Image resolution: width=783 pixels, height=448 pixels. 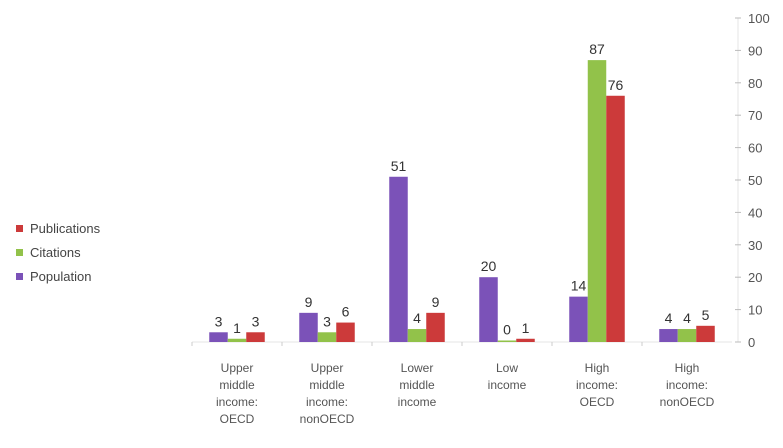 What do you see at coordinates (755, 212) in the screenshot?
I see `y-tick-label: 40` at bounding box center [755, 212].